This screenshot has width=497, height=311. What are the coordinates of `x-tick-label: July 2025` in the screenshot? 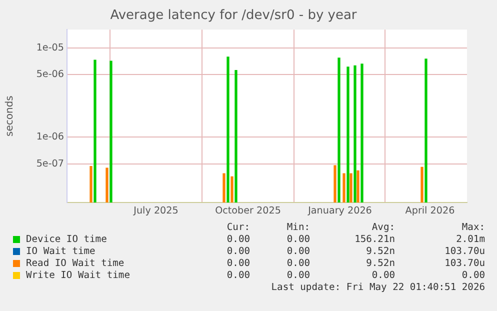 It's located at (155, 211).